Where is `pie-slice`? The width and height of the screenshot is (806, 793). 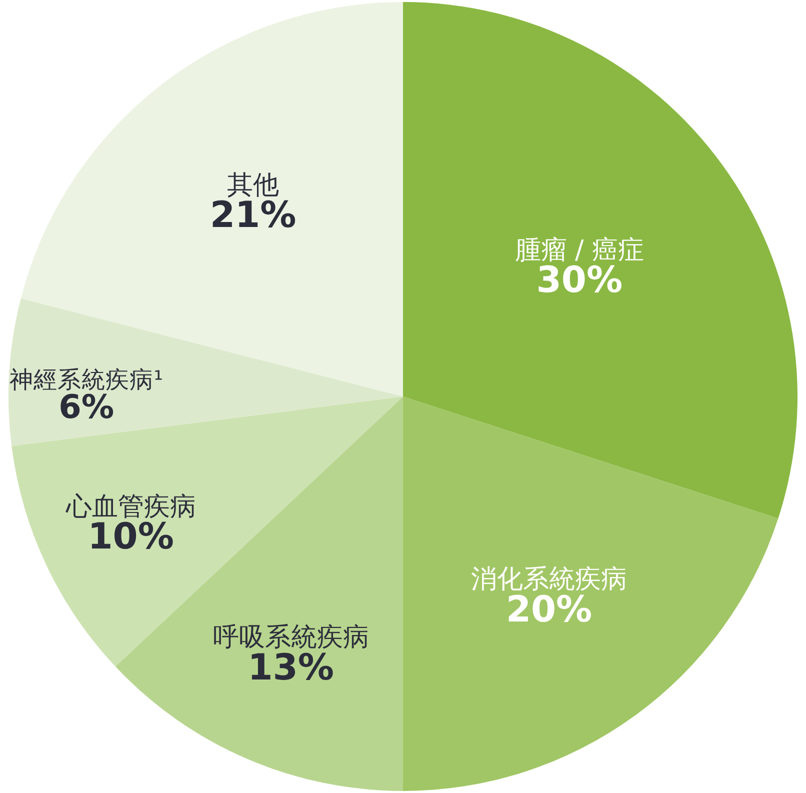
pie-slice is located at coordinates (205, 372).